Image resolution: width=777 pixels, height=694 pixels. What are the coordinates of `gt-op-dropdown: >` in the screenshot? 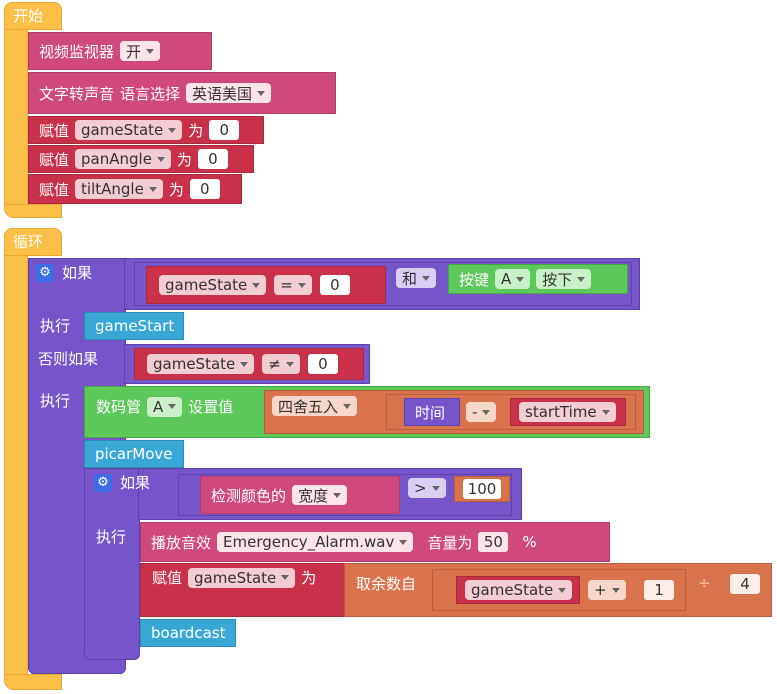 It's located at (427, 488).